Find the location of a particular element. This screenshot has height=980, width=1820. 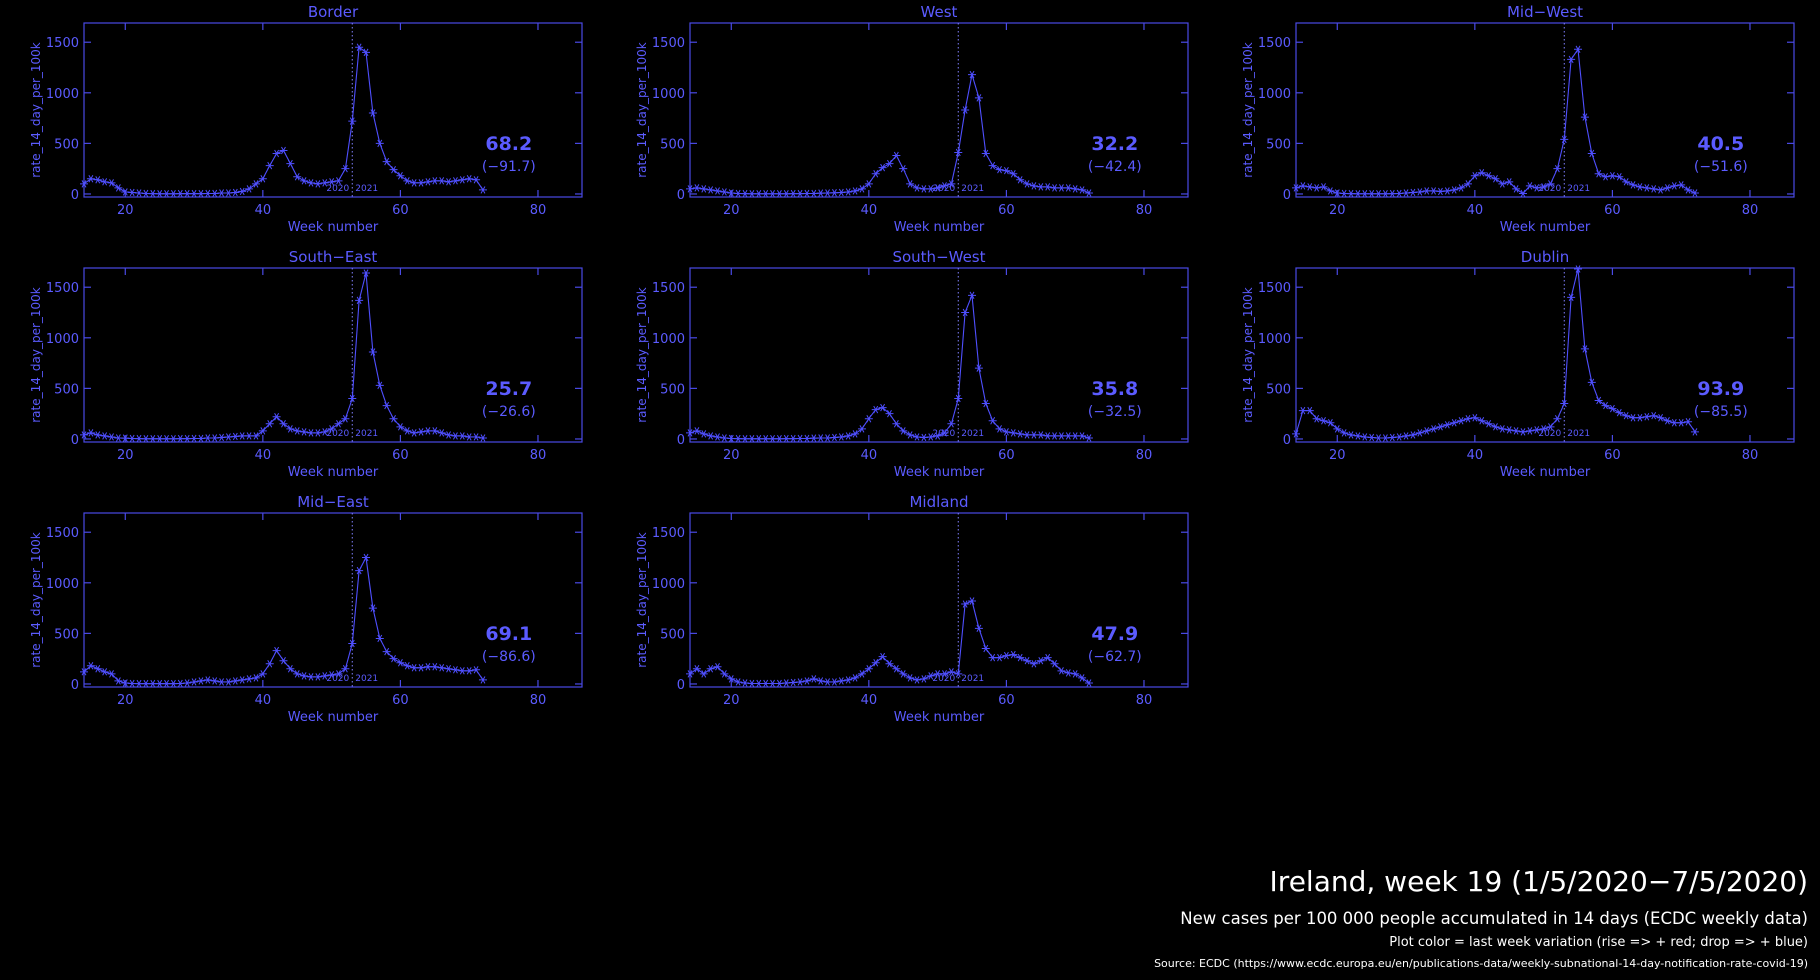

current-value: 47.9 is located at coordinates (1114, 634).